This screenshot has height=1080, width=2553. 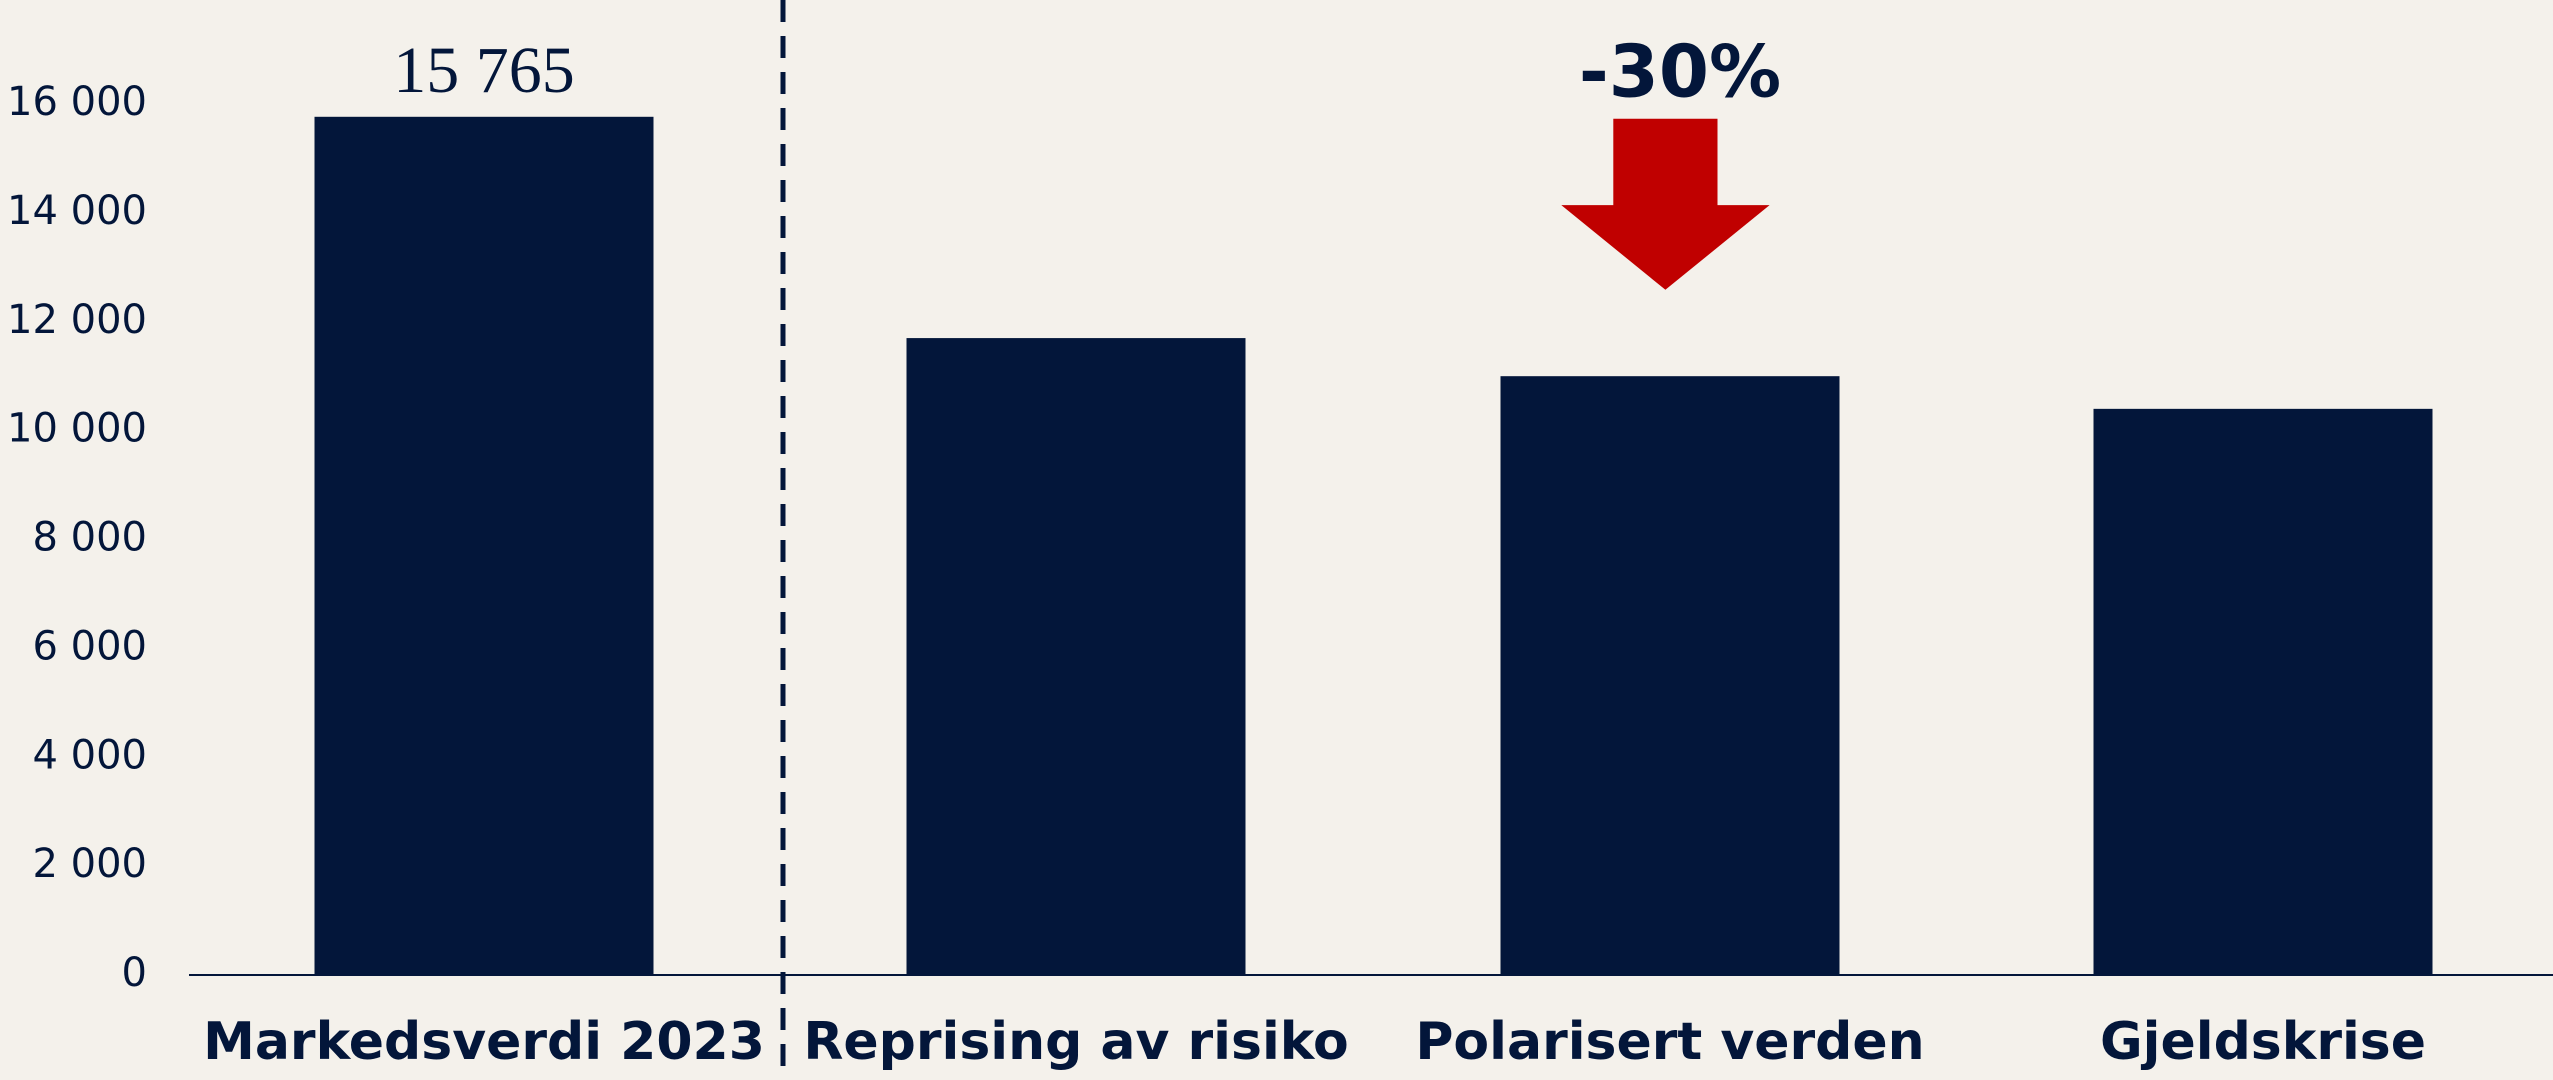 I want to click on arrow, so click(x=1665, y=204).